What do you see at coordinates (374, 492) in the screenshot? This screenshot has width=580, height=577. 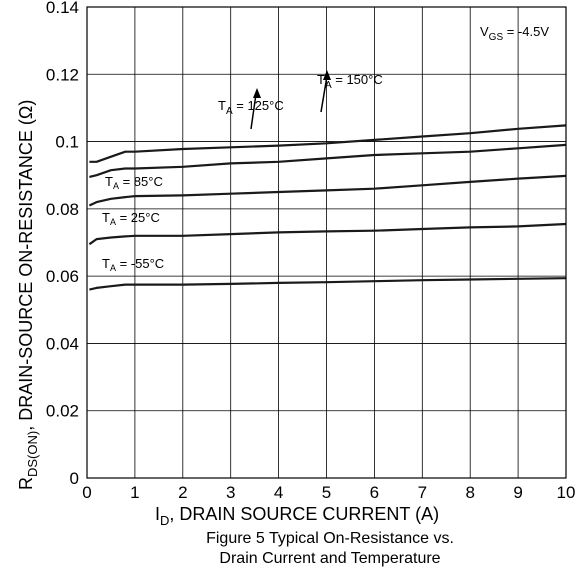 I see `x-tick-label: 6` at bounding box center [374, 492].